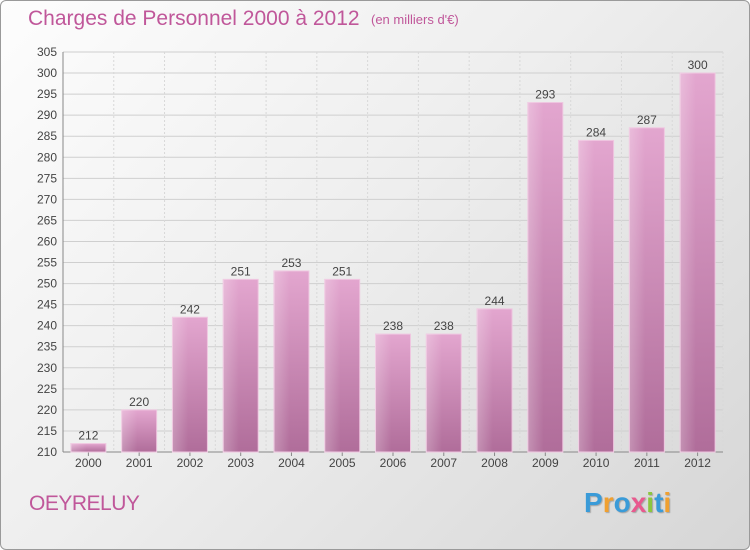 The image size is (750, 550). Describe the element at coordinates (47, 157) in the screenshot. I see `y-tick-label: 280` at that location.